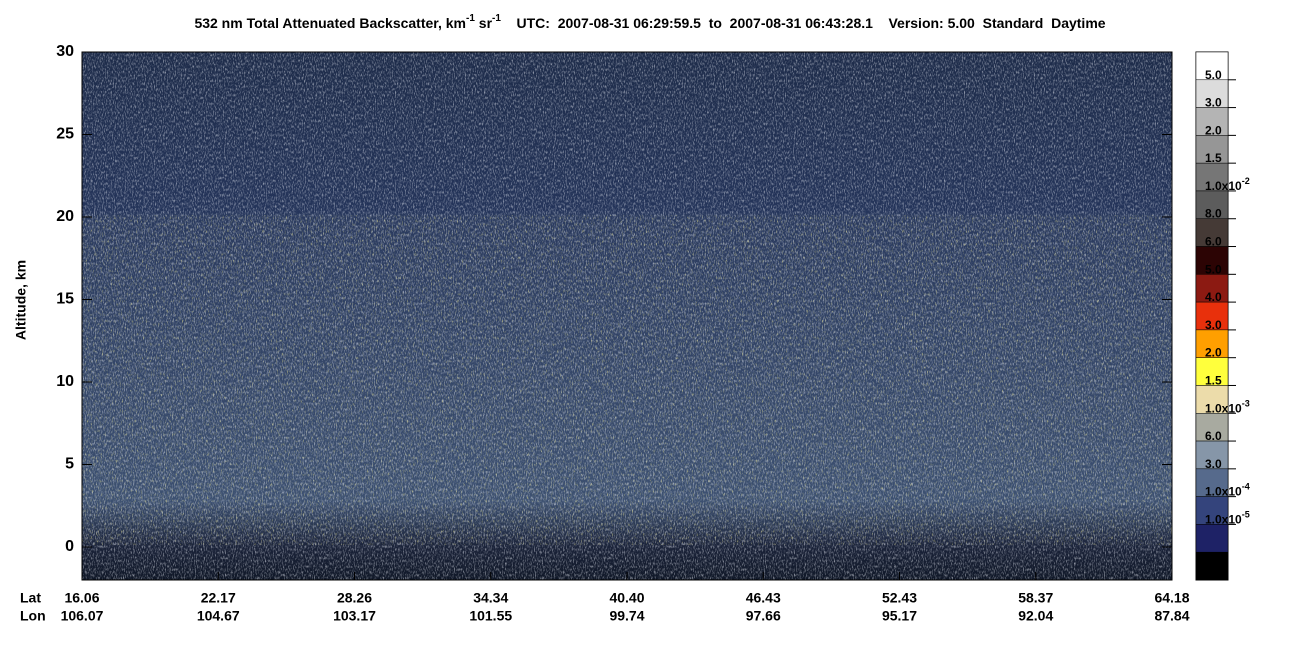 This screenshot has width=1300, height=667. What do you see at coordinates (1035, 598) in the screenshot?
I see `x-tick-label: 58.37` at bounding box center [1035, 598].